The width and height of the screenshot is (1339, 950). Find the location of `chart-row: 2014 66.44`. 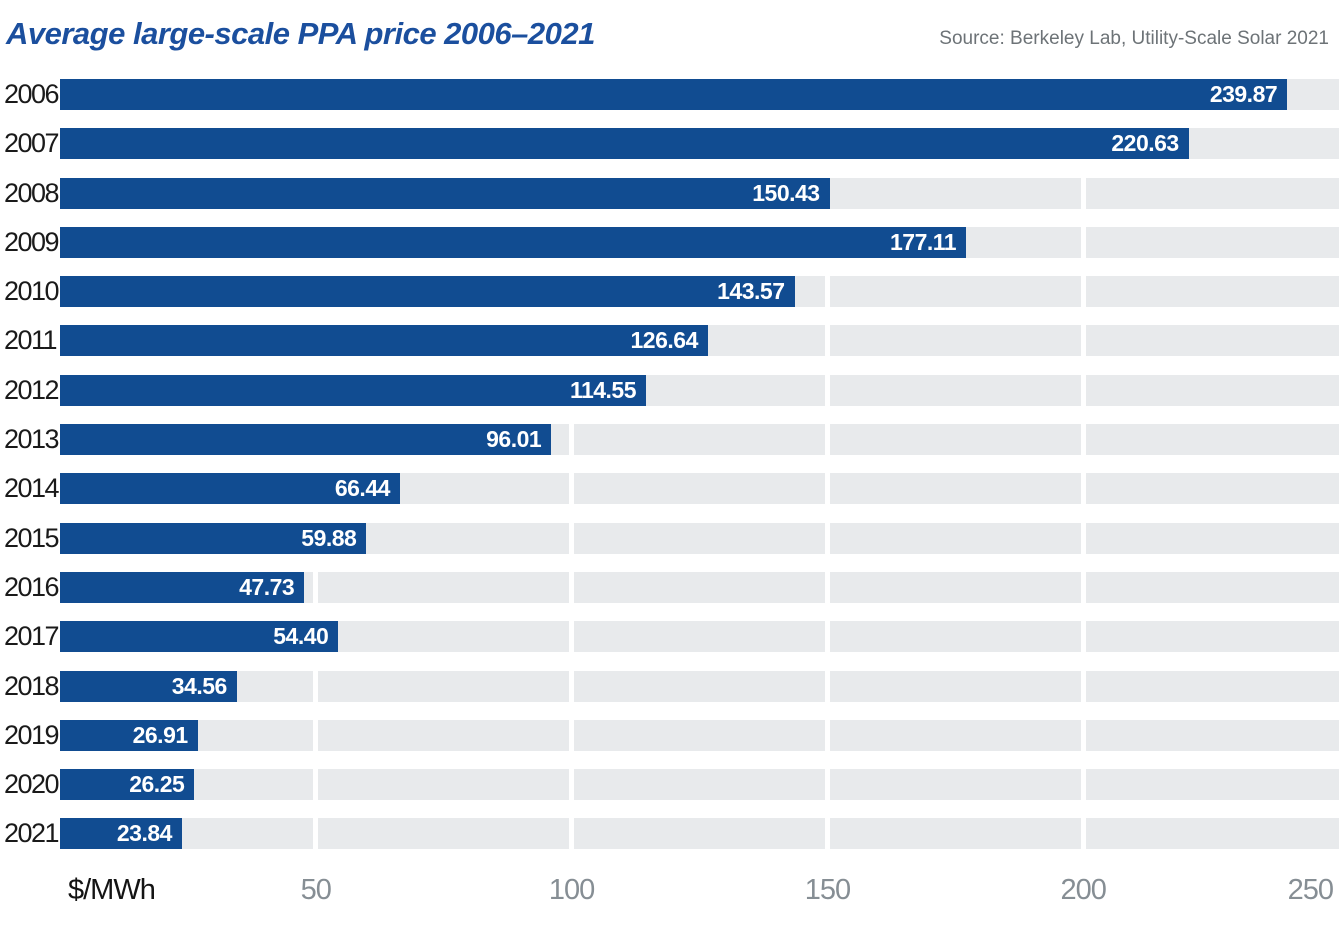

chart-row: 2014 66.44 is located at coordinates (669, 497).